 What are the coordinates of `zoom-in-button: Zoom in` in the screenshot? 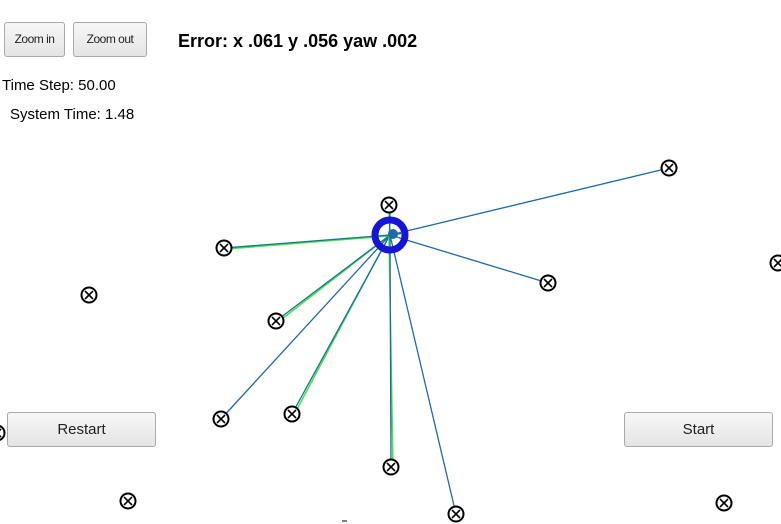 It's located at (34, 39).